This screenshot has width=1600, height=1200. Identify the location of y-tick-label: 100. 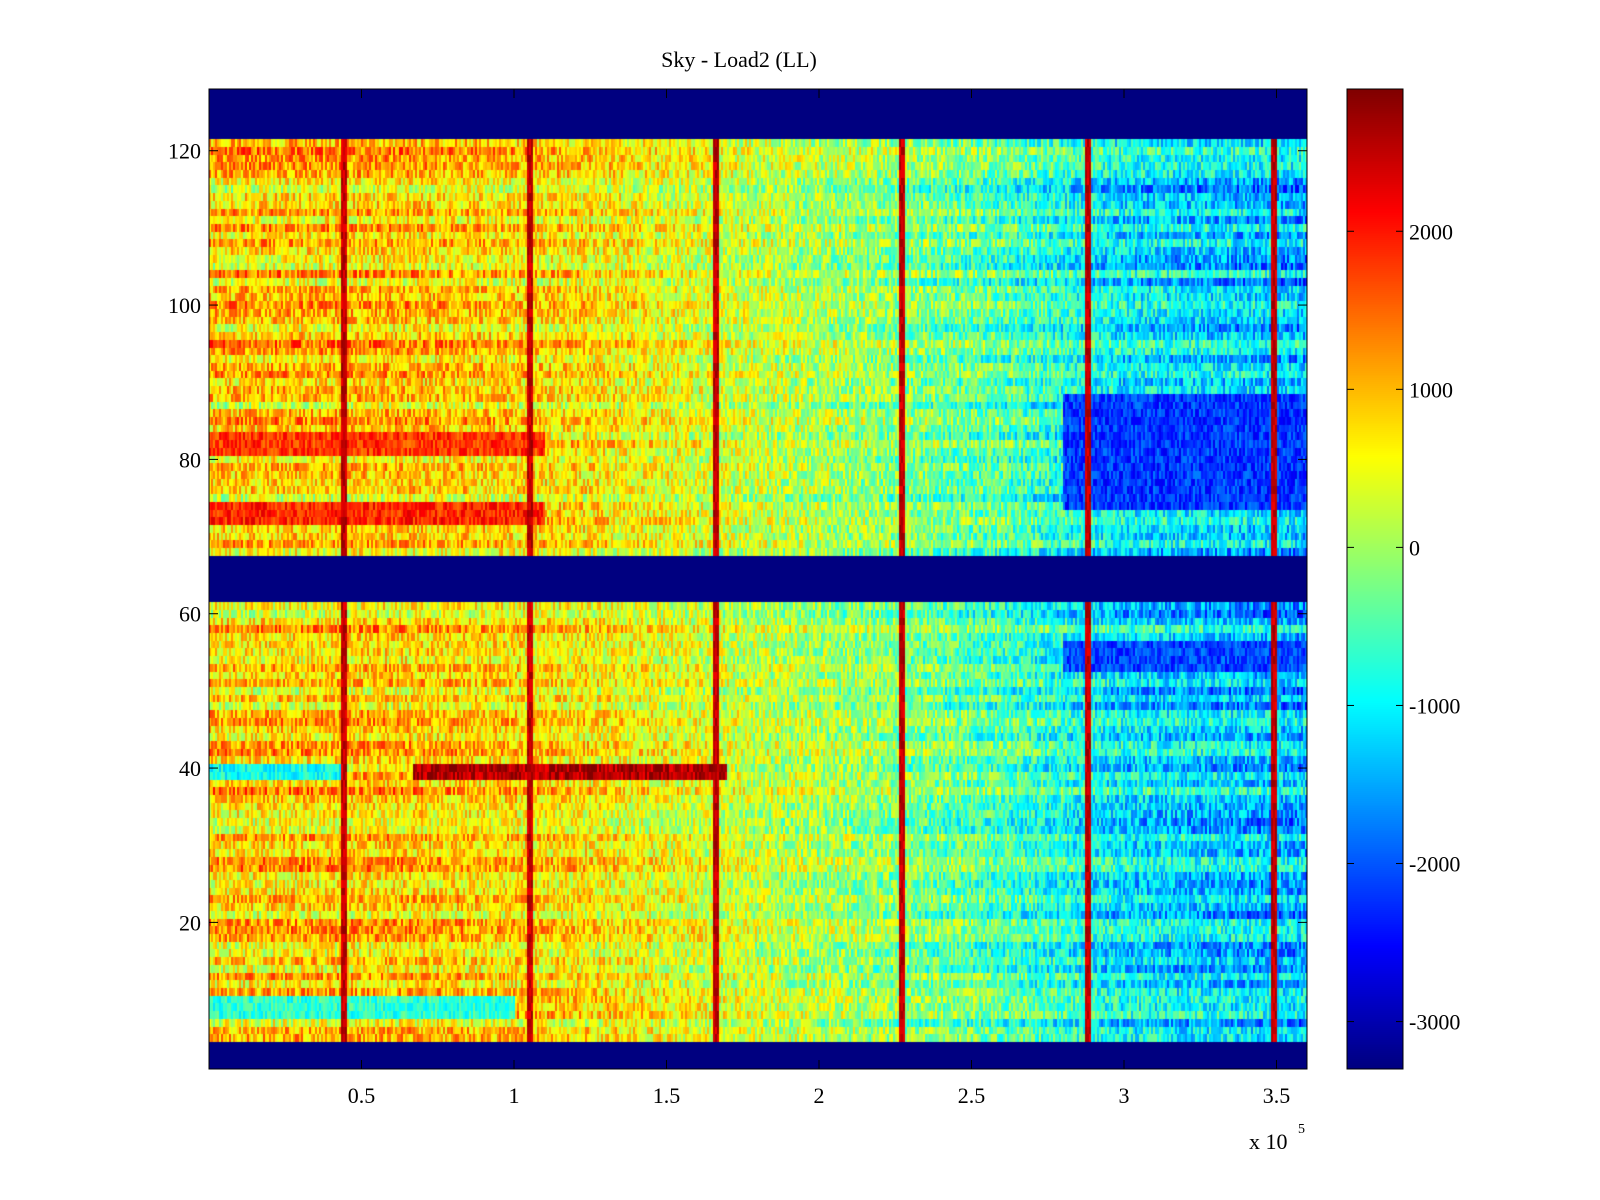
(184, 305).